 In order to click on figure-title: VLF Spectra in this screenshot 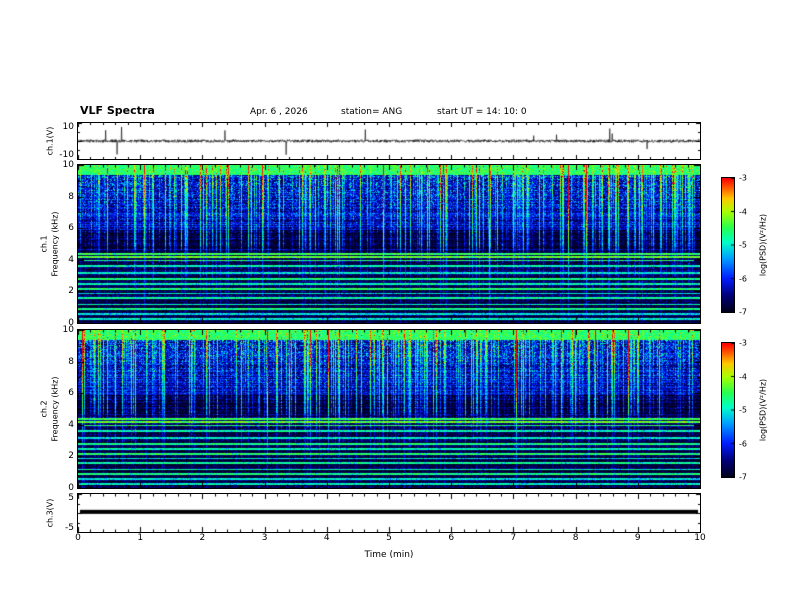, I will do `click(117, 110)`.